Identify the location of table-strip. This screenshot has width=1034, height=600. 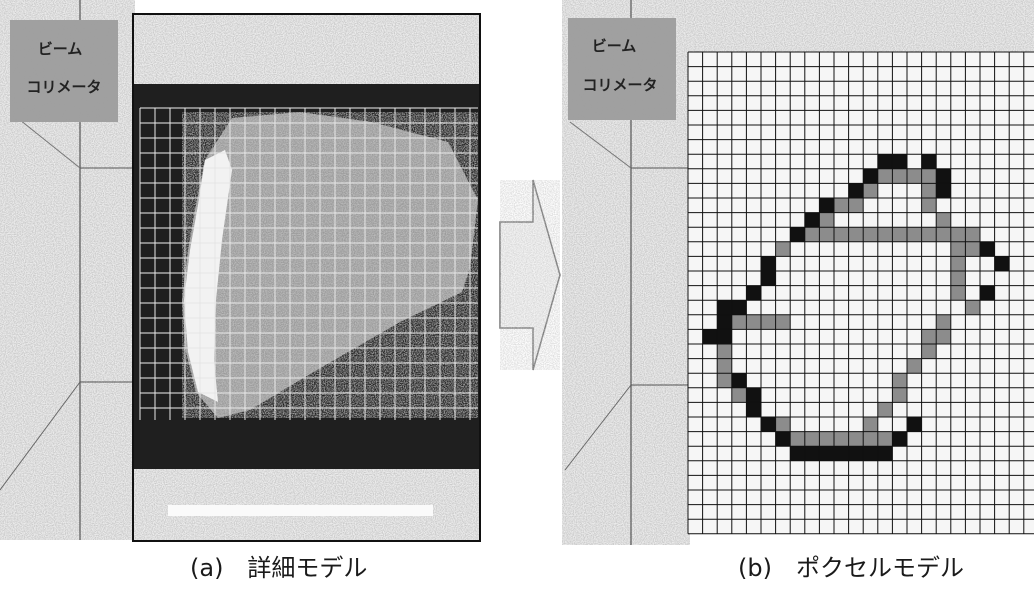
(300, 510).